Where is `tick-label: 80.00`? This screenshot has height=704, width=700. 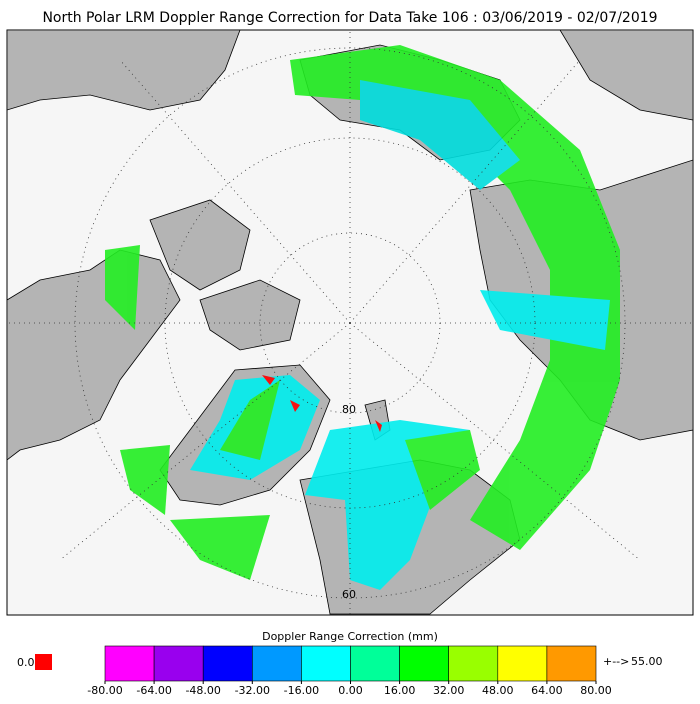
tick-label: 80.00 is located at coordinates (596, 690).